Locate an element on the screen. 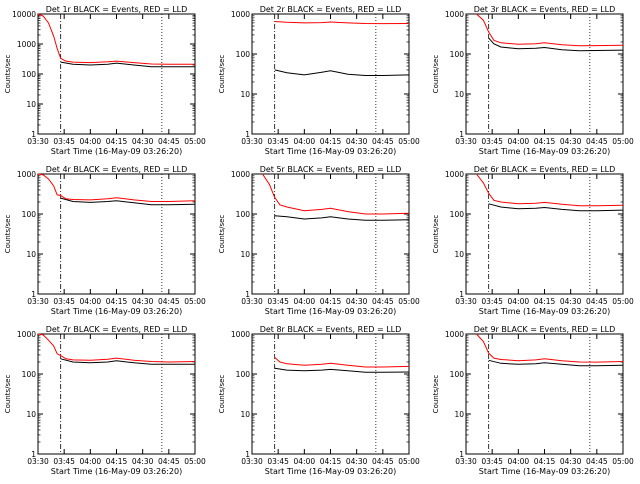 The width and height of the screenshot is (640, 484). chart-title: Det 7r BLACK = Events, RED = LLD is located at coordinates (117, 329).